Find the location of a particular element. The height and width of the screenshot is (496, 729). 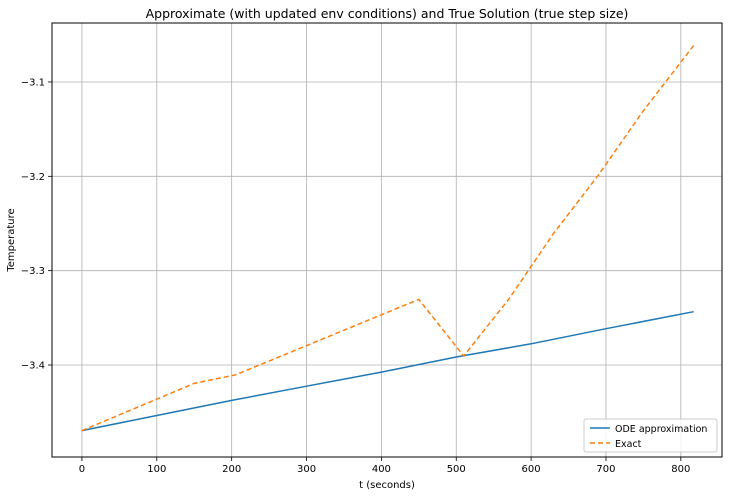

x-tick-label: 600 is located at coordinates (531, 469).